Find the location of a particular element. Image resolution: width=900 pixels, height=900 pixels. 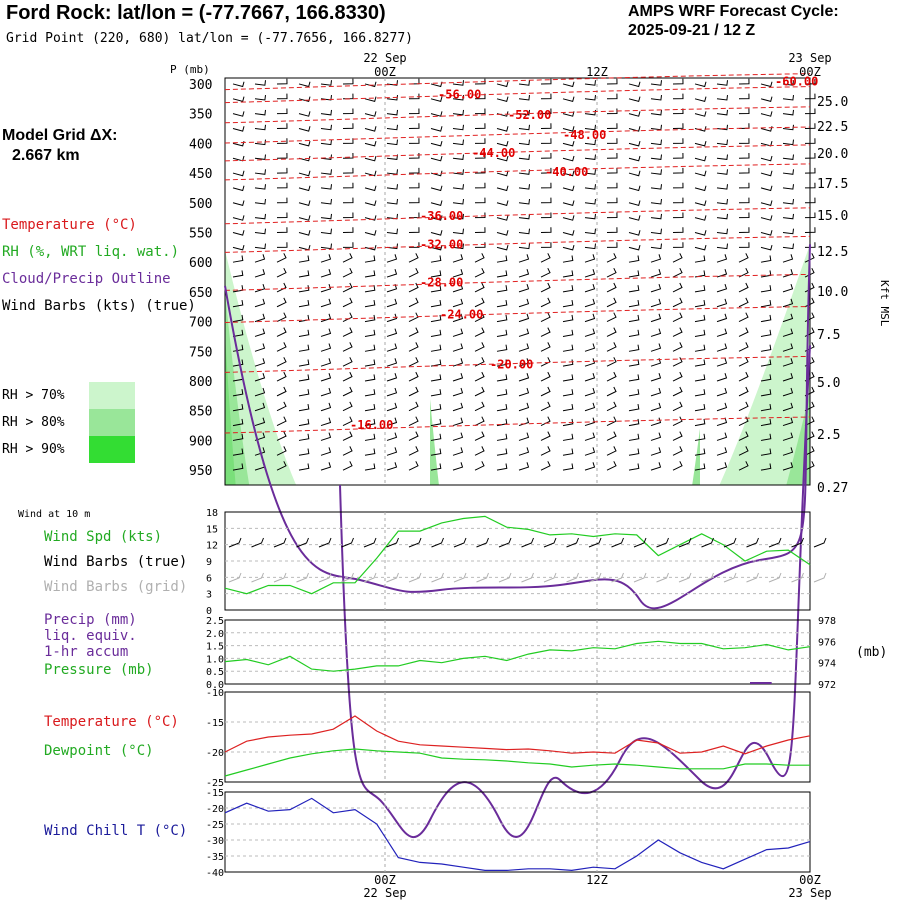

wind-panel-ytick: 15 is located at coordinates (212, 529).